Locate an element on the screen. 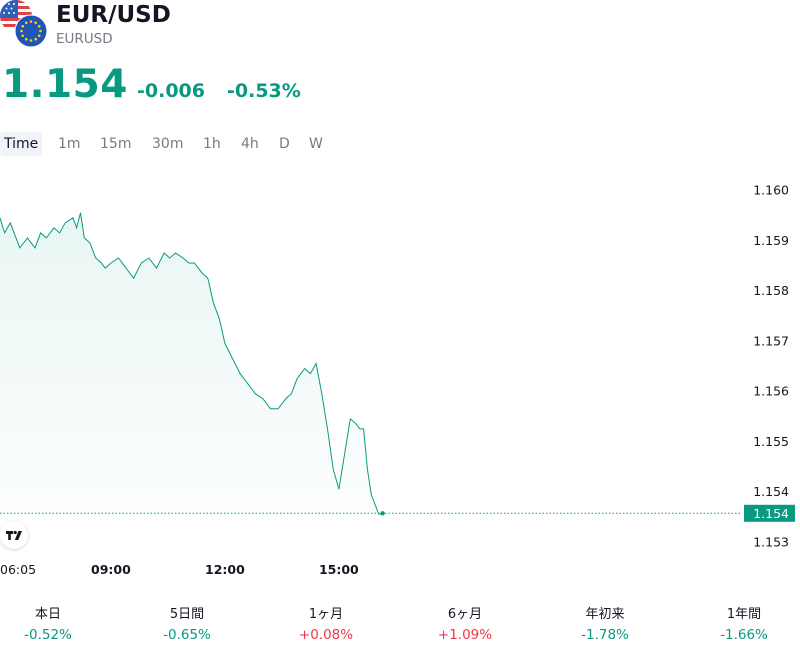  y-tick-label: 1.154 is located at coordinates (771, 491).